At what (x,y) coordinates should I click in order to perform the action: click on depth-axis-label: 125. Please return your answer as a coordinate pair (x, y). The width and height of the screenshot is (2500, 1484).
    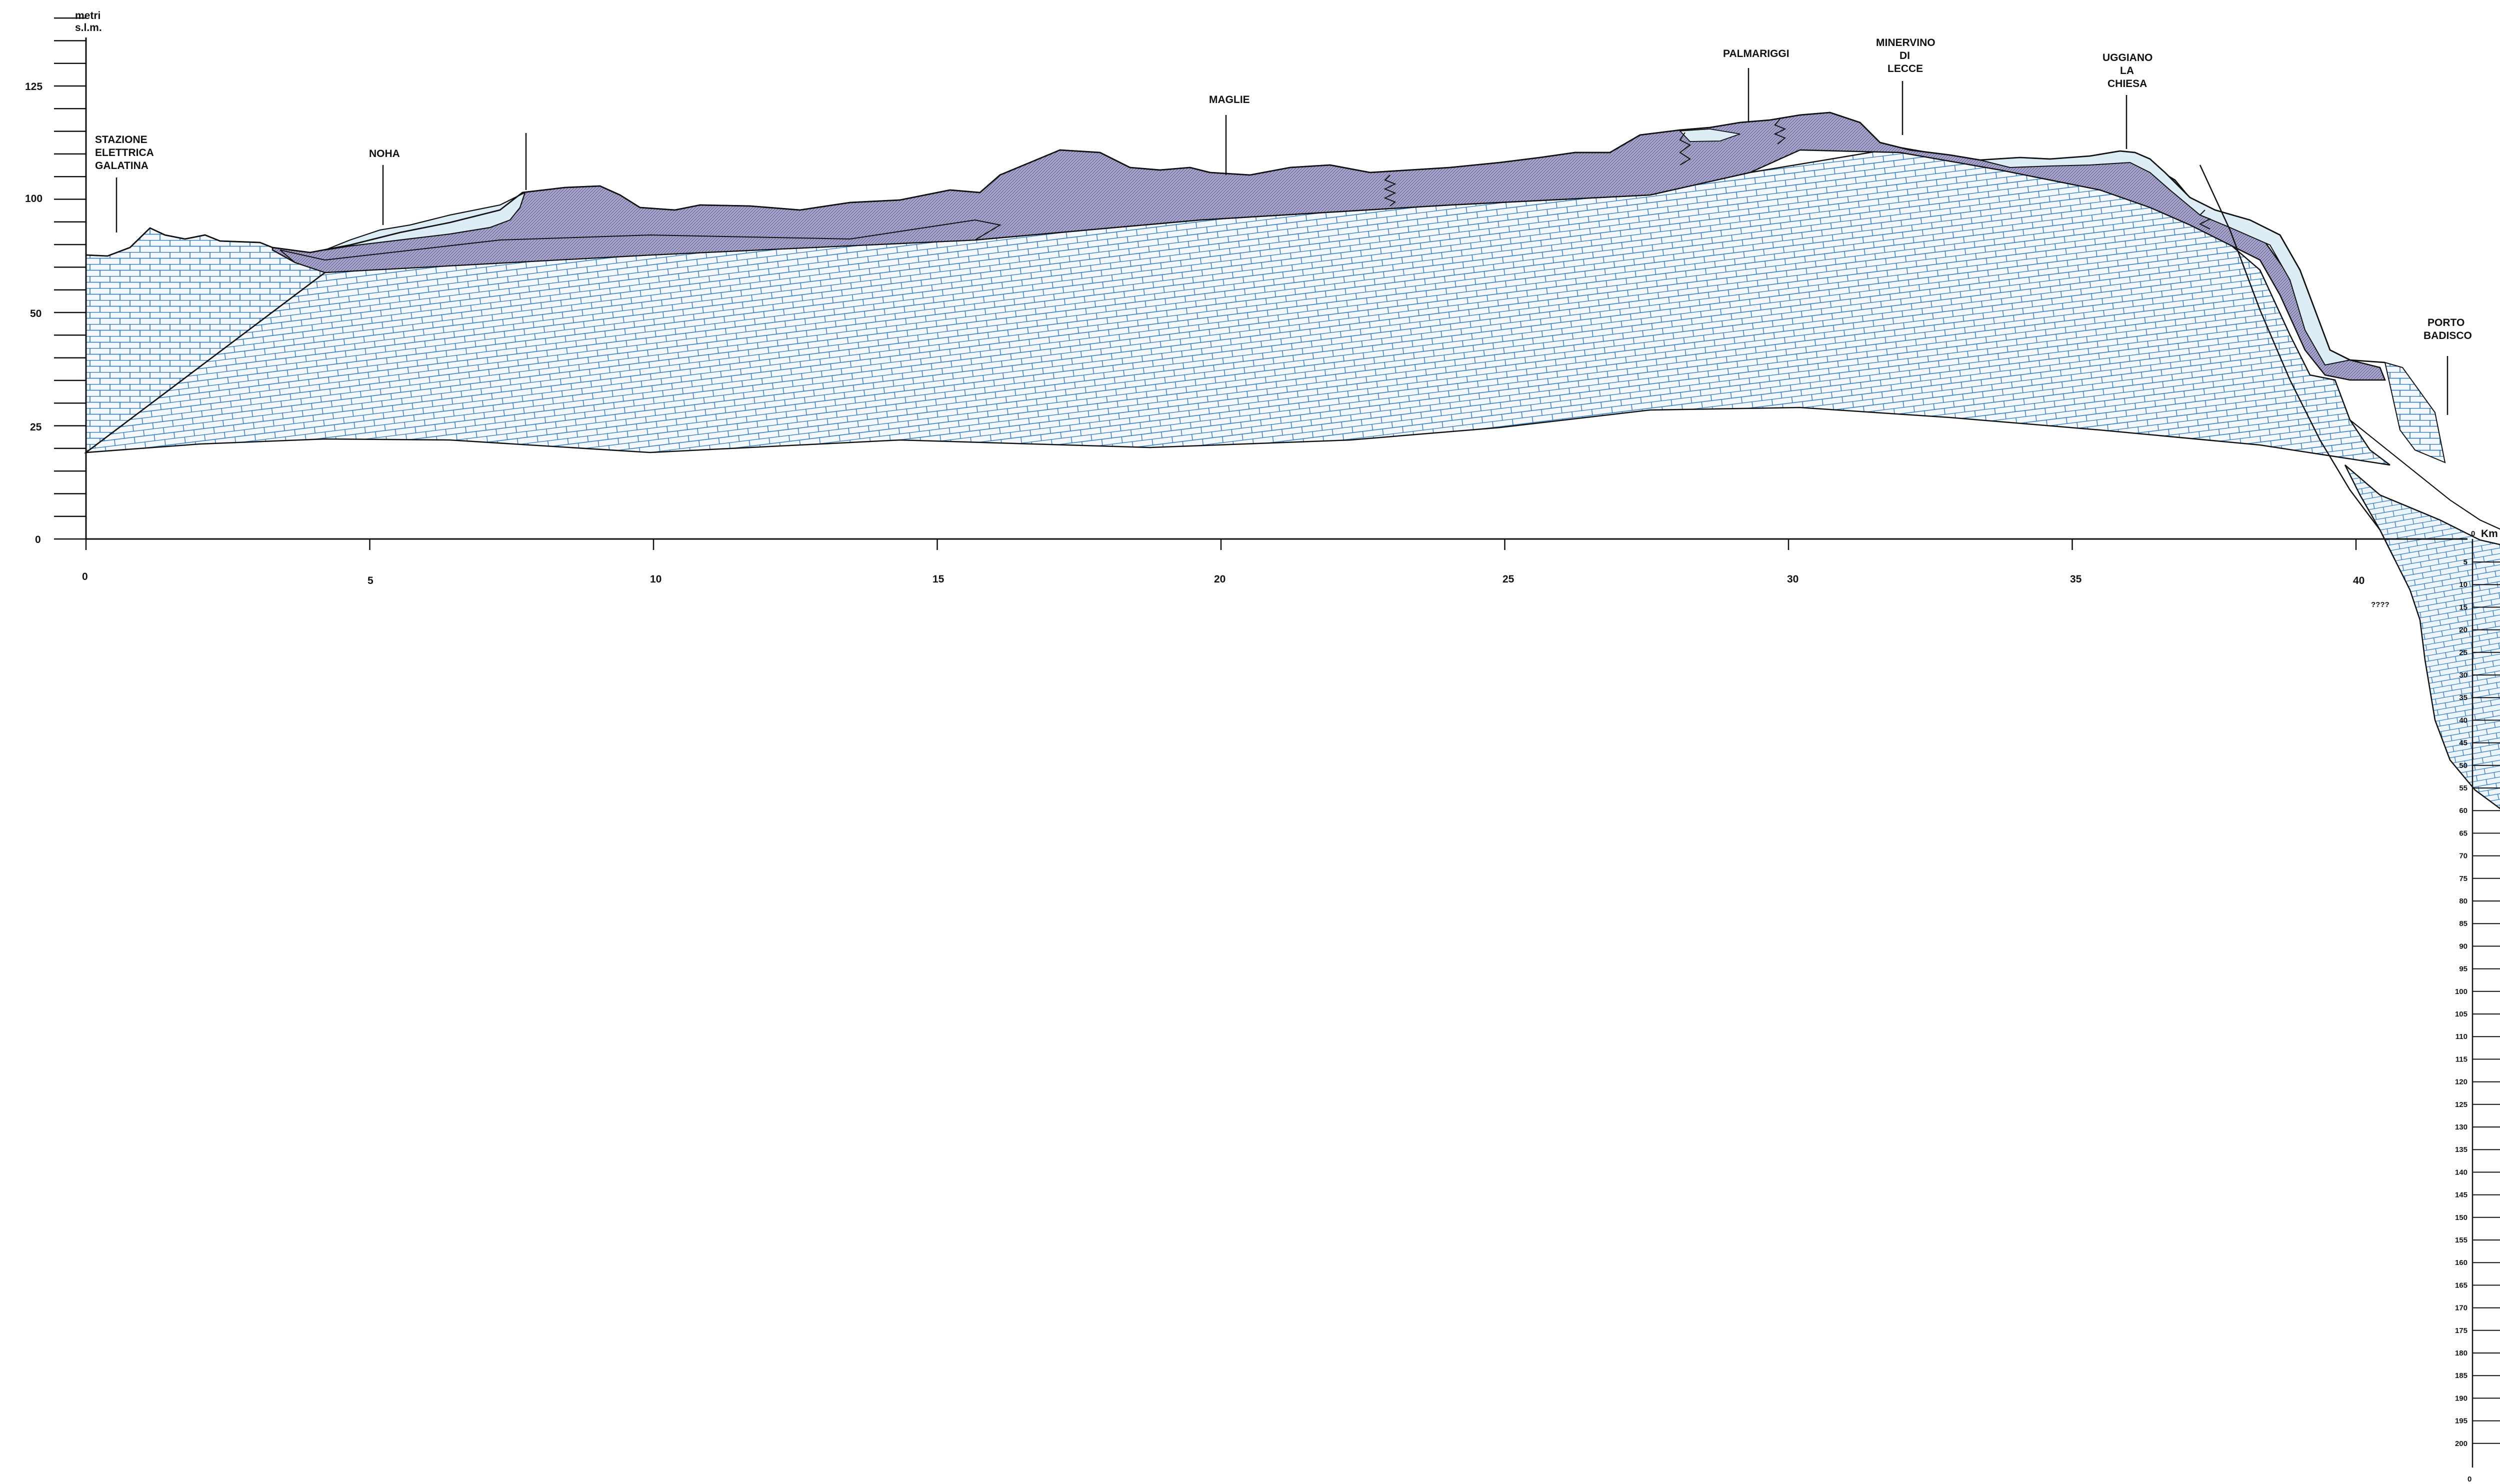
    Looking at the image, I should click on (2461, 1104).